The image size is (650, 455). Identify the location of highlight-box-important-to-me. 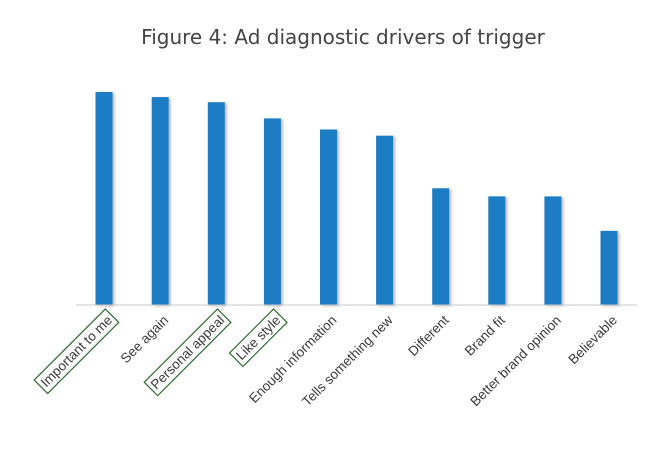
(76, 351).